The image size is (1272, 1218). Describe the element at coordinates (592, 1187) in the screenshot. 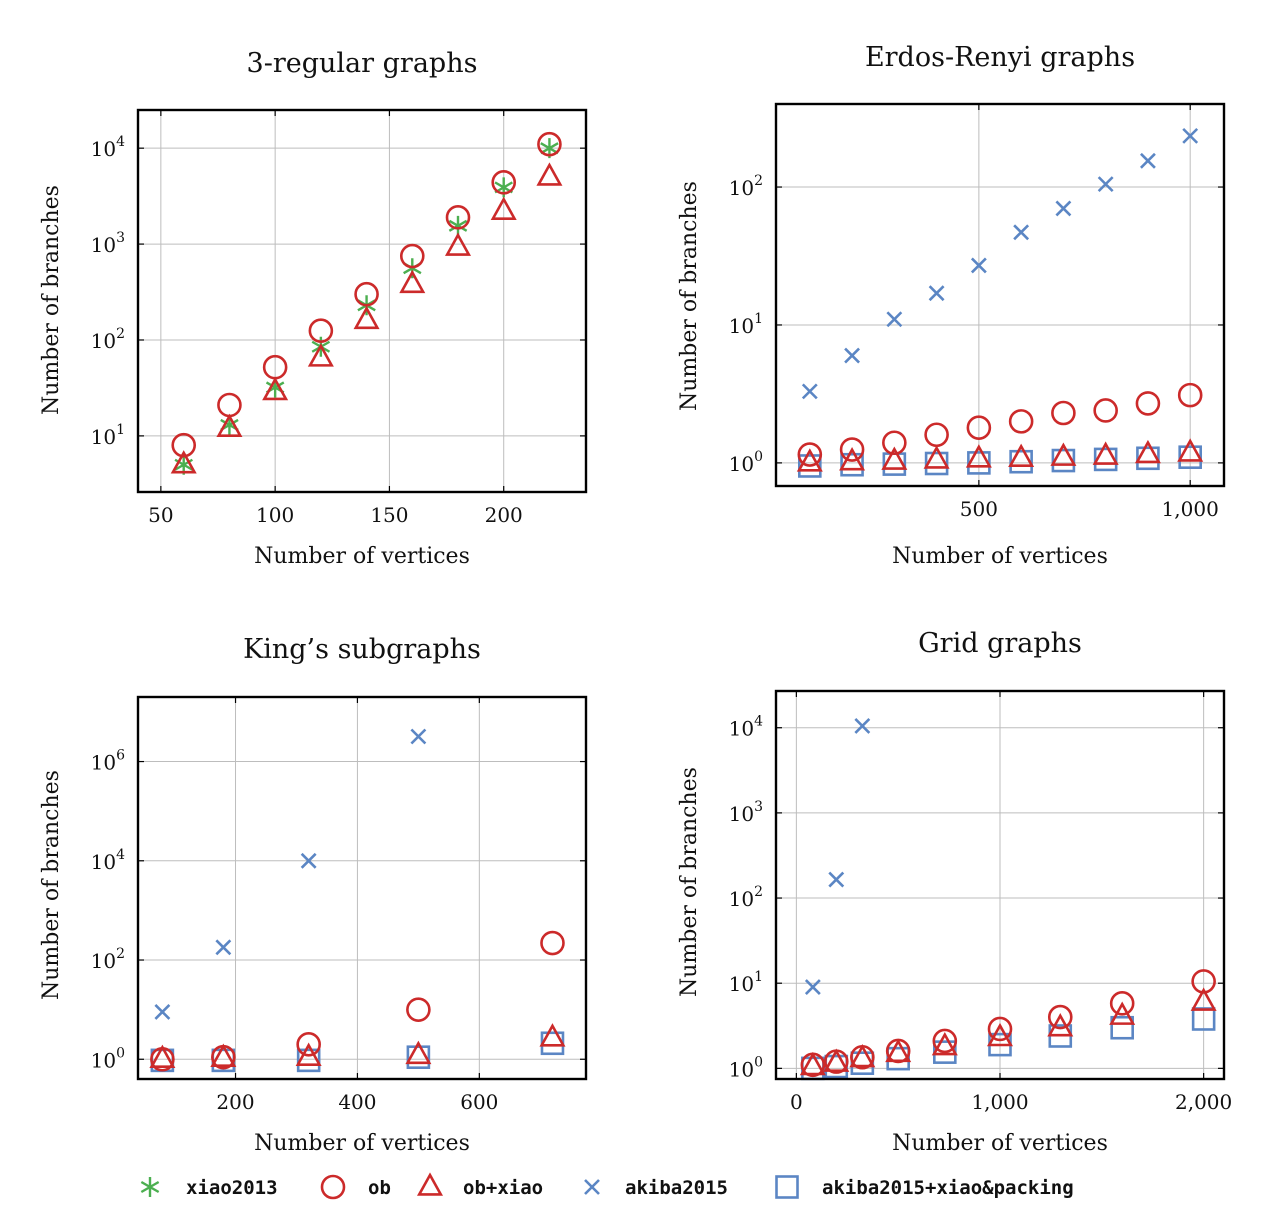

I see `legend-marker-akiba2015` at that location.